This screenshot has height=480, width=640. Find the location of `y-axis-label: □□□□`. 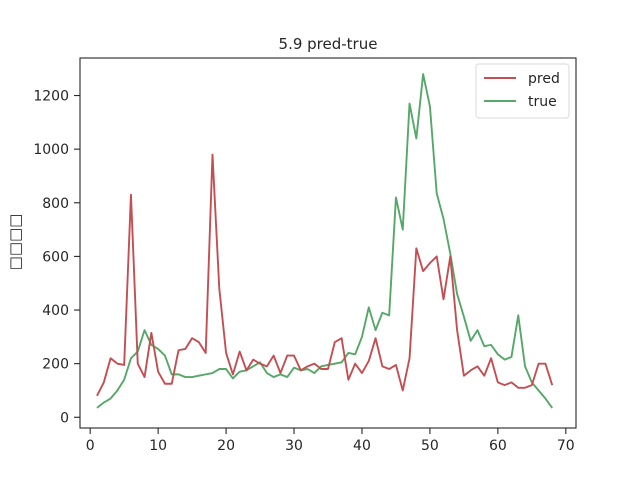

y-axis-label: □□□□ is located at coordinates (15, 242).